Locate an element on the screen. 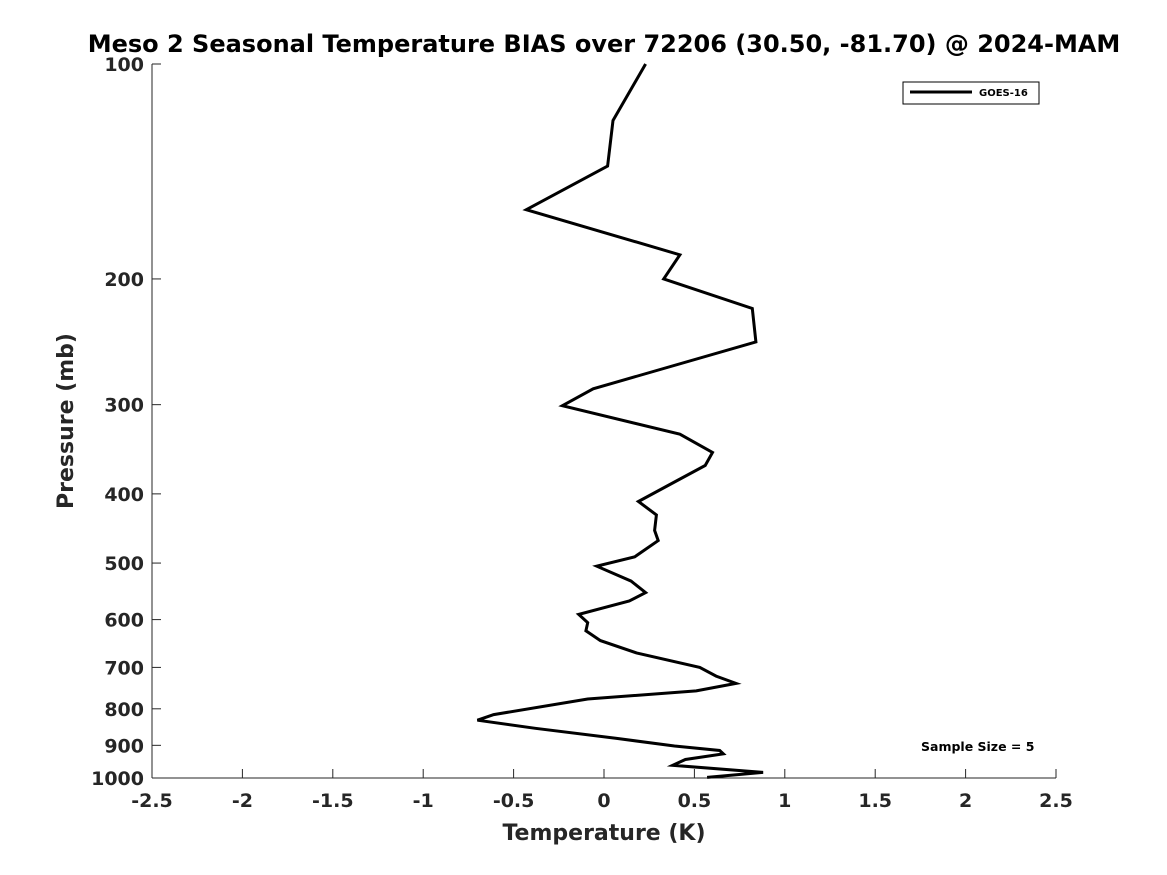 This screenshot has width=1167, height=875. y-tick-label: 600 is located at coordinates (124, 621).